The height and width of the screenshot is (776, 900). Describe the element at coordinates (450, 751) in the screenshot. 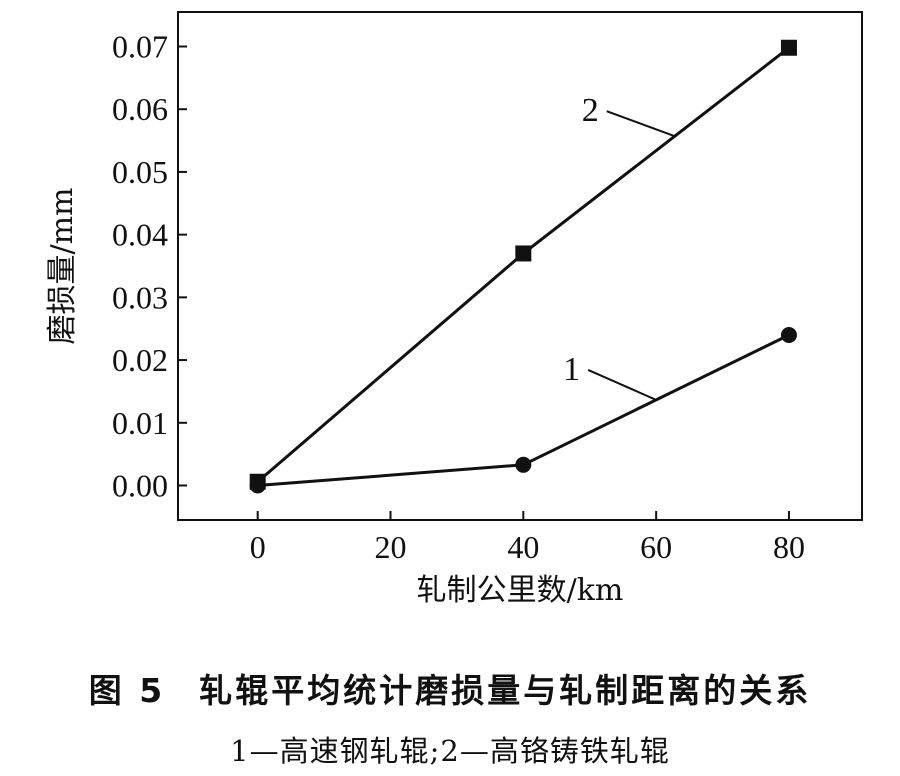

I see `figure-legend-text: 1—高速钢轧辊;2—高铬铸铁轧辊` at that location.